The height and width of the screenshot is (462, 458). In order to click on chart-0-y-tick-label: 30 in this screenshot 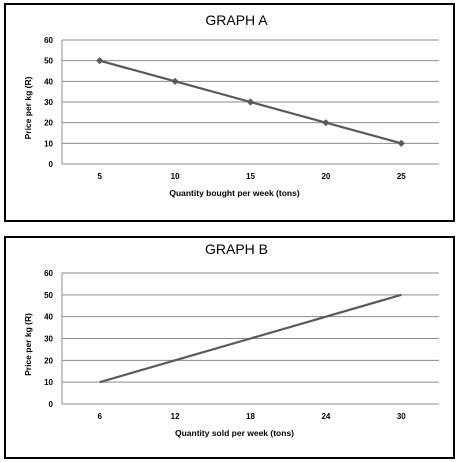, I will do `click(48, 102)`.